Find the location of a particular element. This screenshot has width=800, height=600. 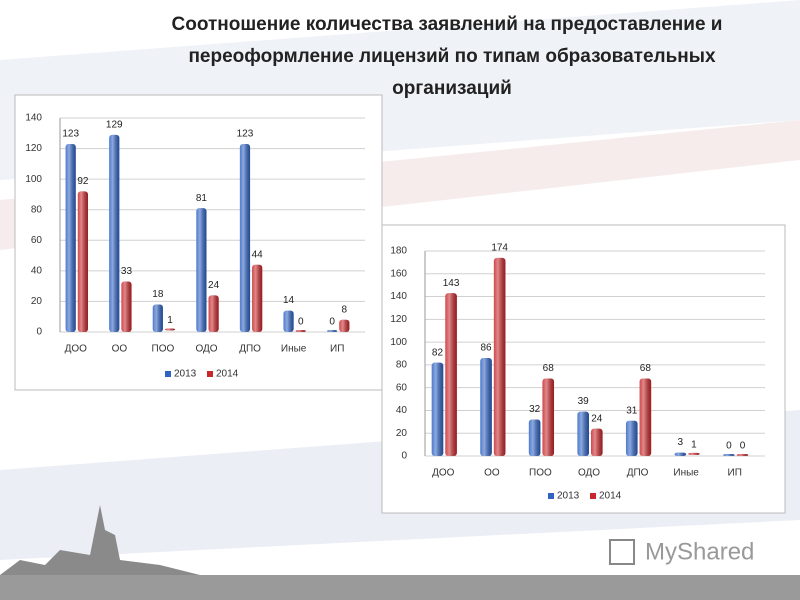

value-label: 81 is located at coordinates (202, 198).